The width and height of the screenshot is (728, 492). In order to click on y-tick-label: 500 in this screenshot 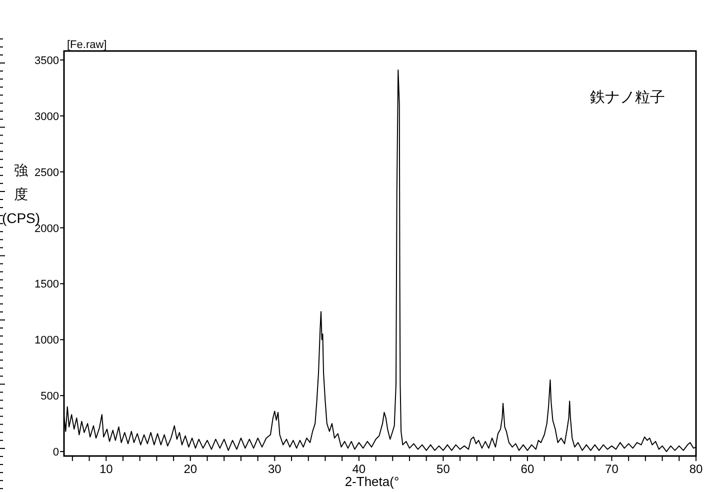, I will do `click(49, 396)`.